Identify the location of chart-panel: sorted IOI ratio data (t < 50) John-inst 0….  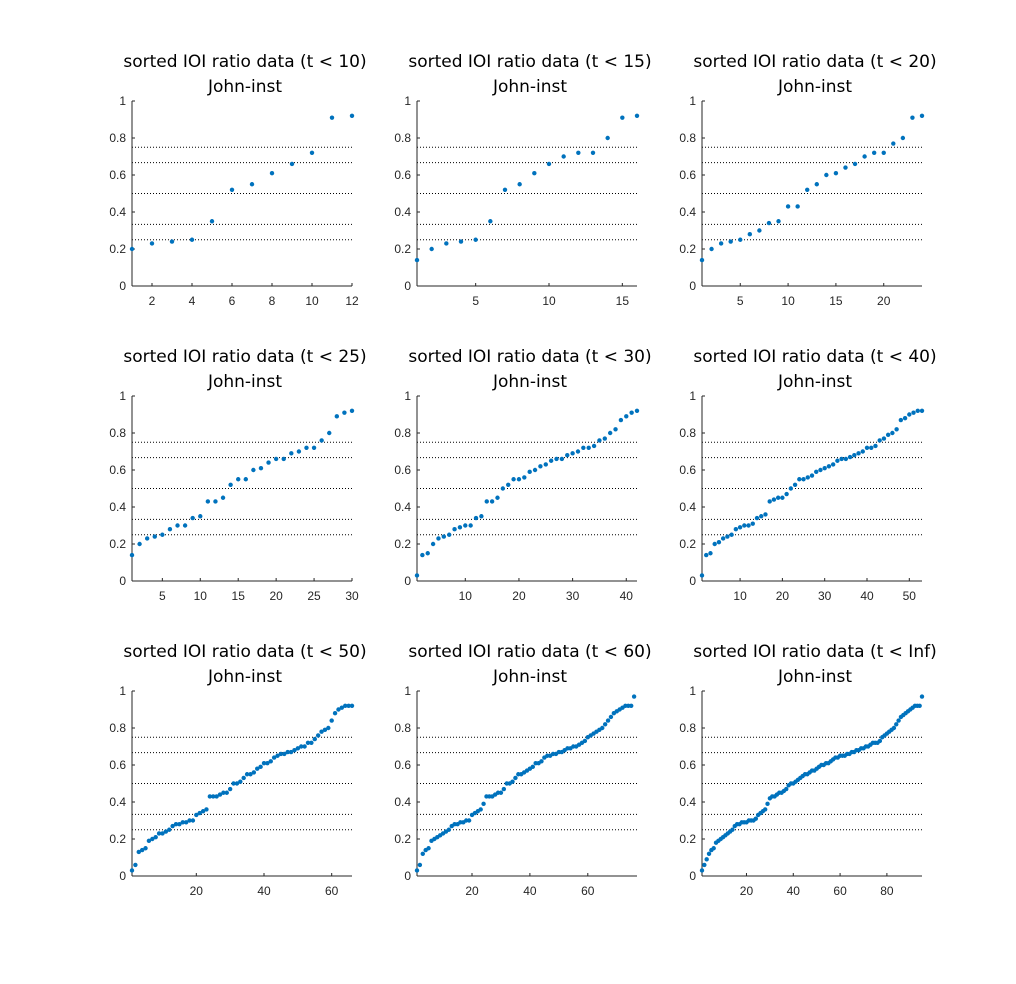
(237, 770).